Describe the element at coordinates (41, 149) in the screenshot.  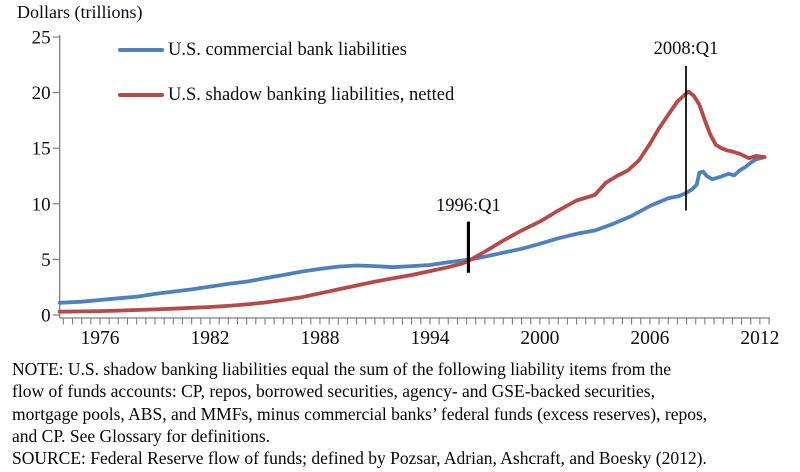
I see `y-tick-label: 15` at that location.